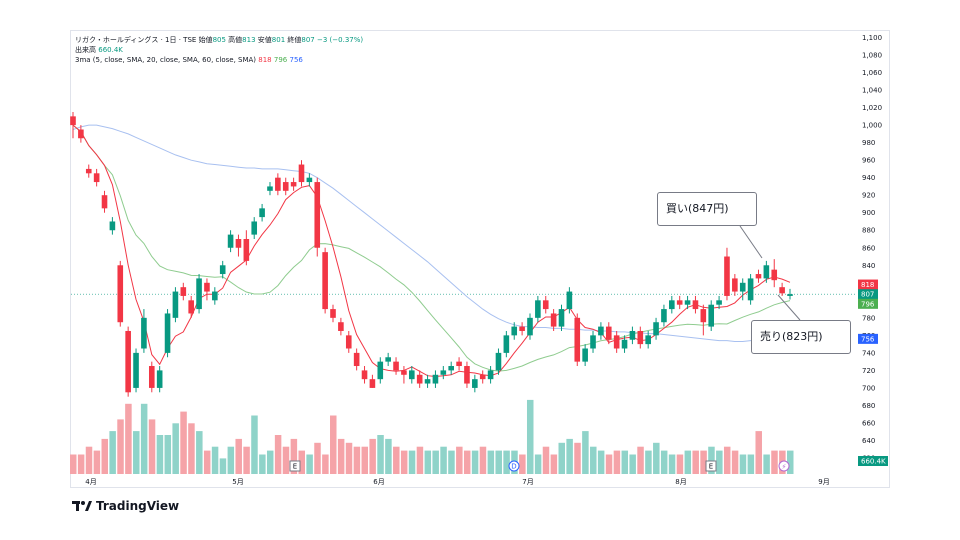 The image size is (960, 540). What do you see at coordinates (789, 307) in the screenshot?
I see `sell-pointer` at bounding box center [789, 307].